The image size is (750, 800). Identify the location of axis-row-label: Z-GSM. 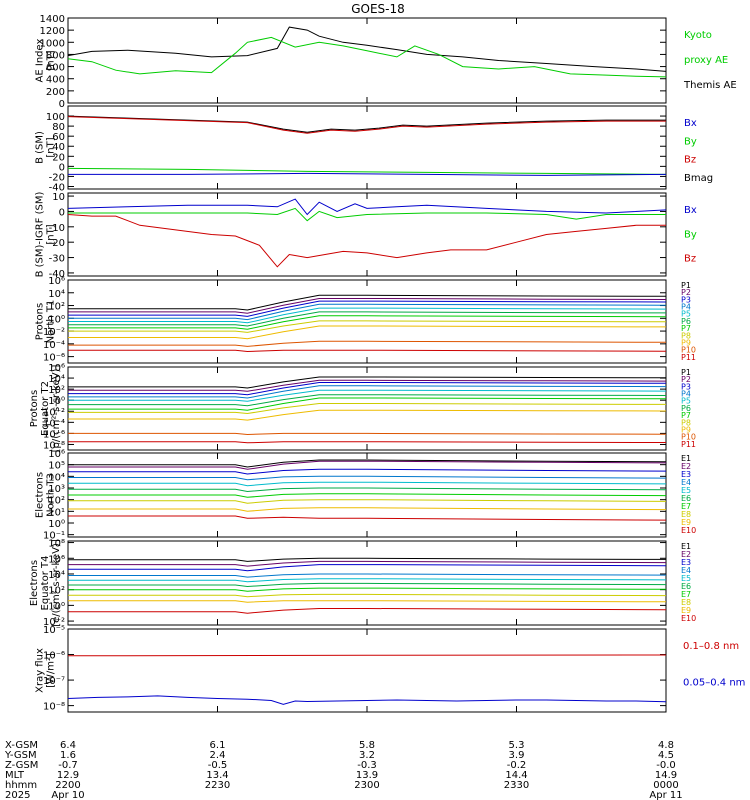
(21, 765).